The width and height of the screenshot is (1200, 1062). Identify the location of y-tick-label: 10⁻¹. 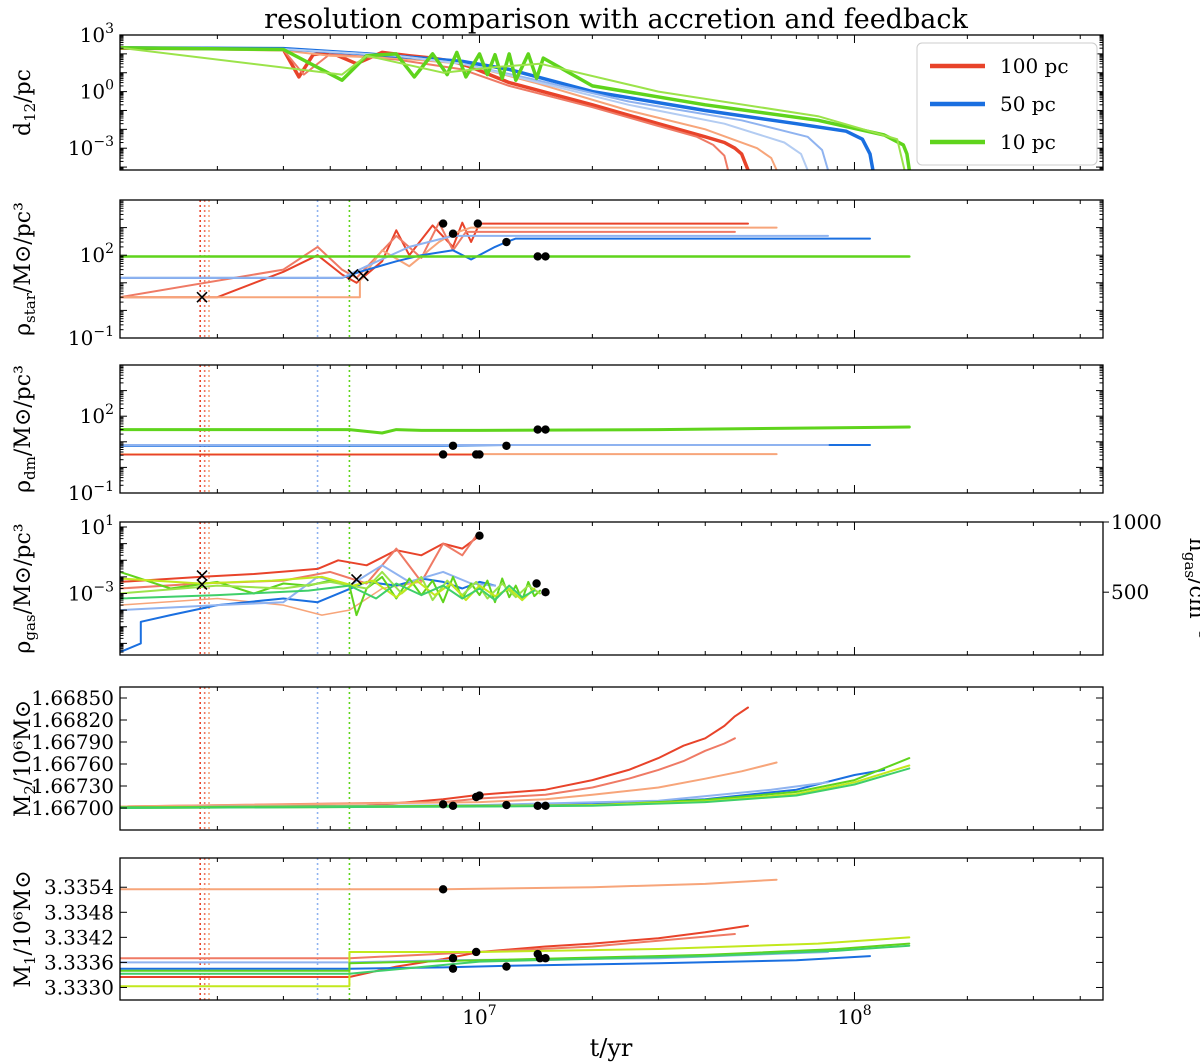
(91, 492).